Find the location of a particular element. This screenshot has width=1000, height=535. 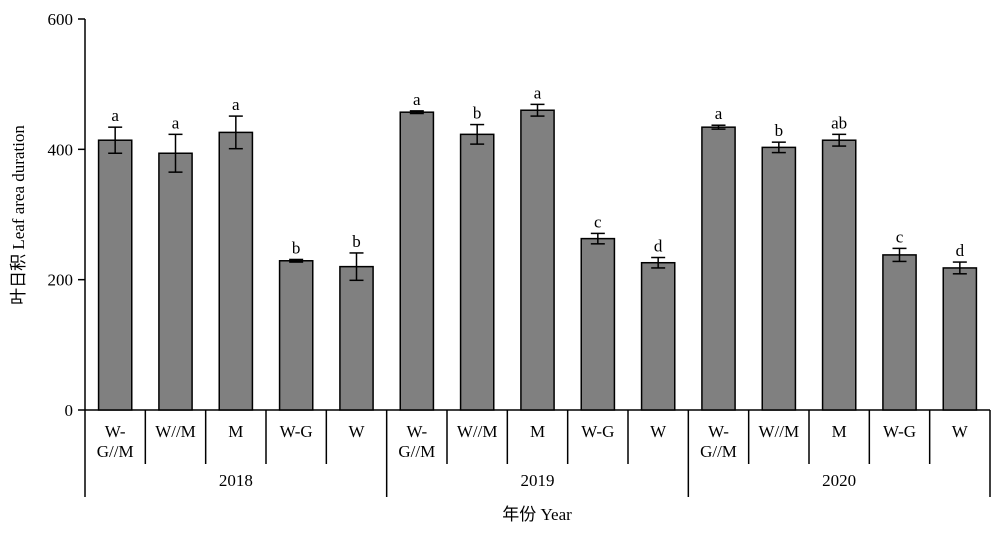

y-tick-label: 200 is located at coordinates (61, 280).